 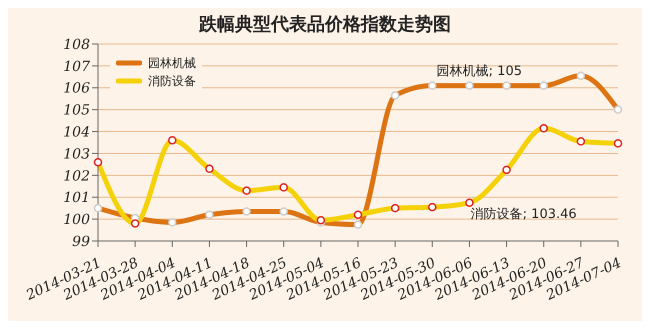 I want to click on y-tick-label: 108, so click(x=76, y=44).